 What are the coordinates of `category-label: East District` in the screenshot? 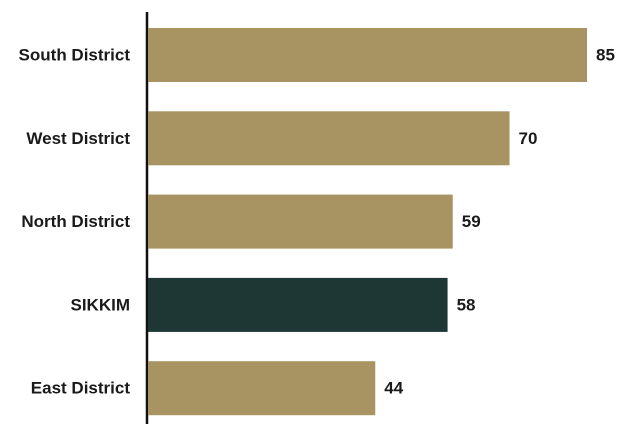 It's located at (81, 388).